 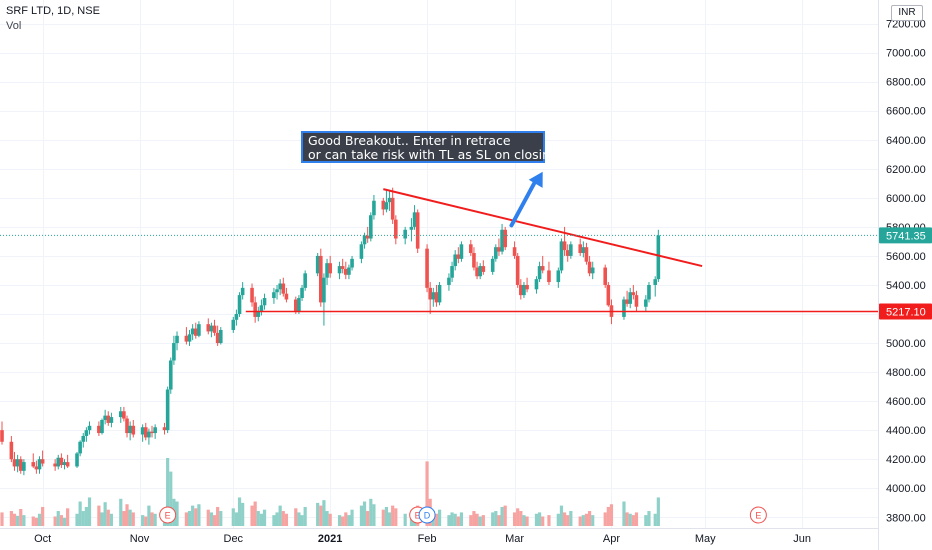 I want to click on symbol-legend: SRF LTD, 1D, NSE, so click(x=53, y=11).